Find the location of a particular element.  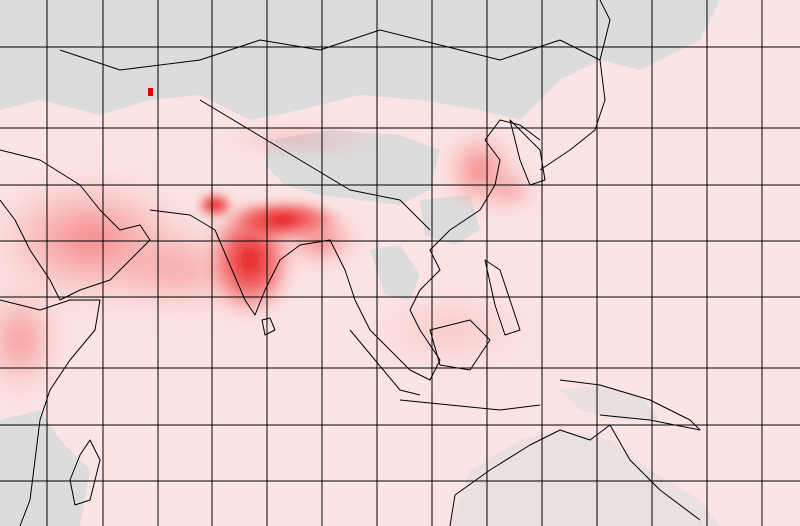

coast-africa is located at coordinates (50, 412).